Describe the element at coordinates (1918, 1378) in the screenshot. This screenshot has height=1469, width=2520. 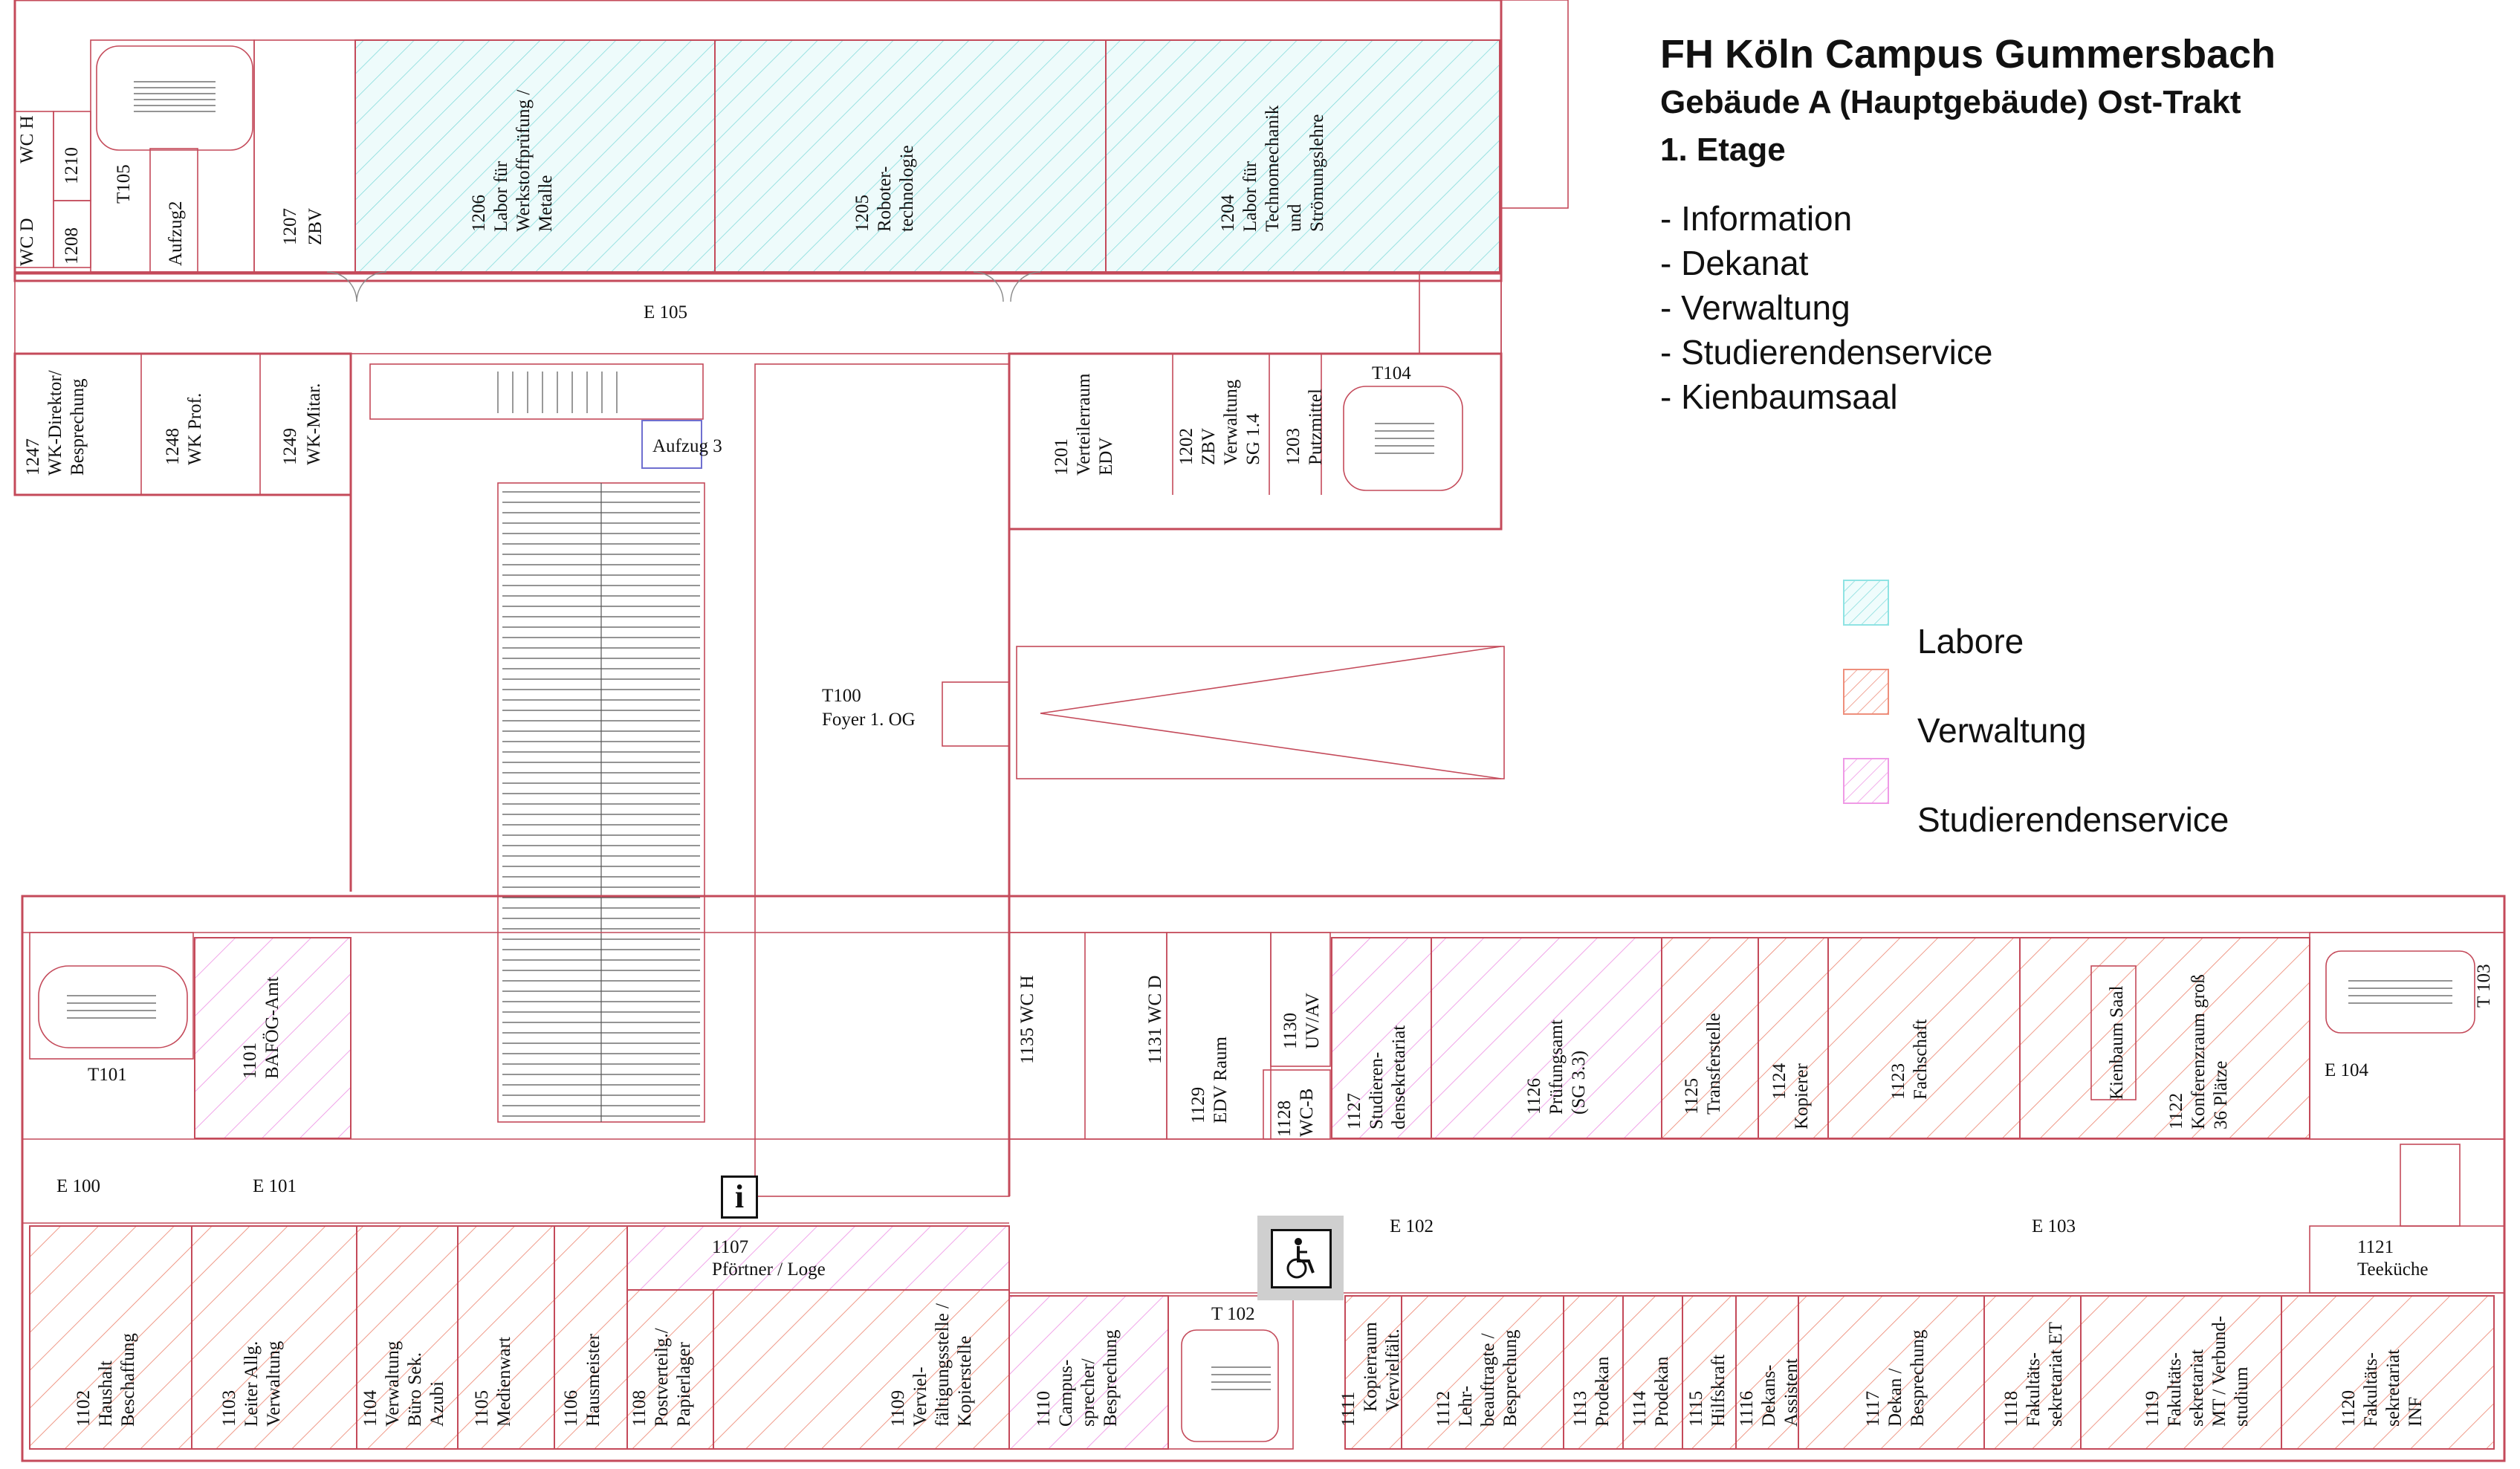
I see `label-1117c: Besprechung` at that location.